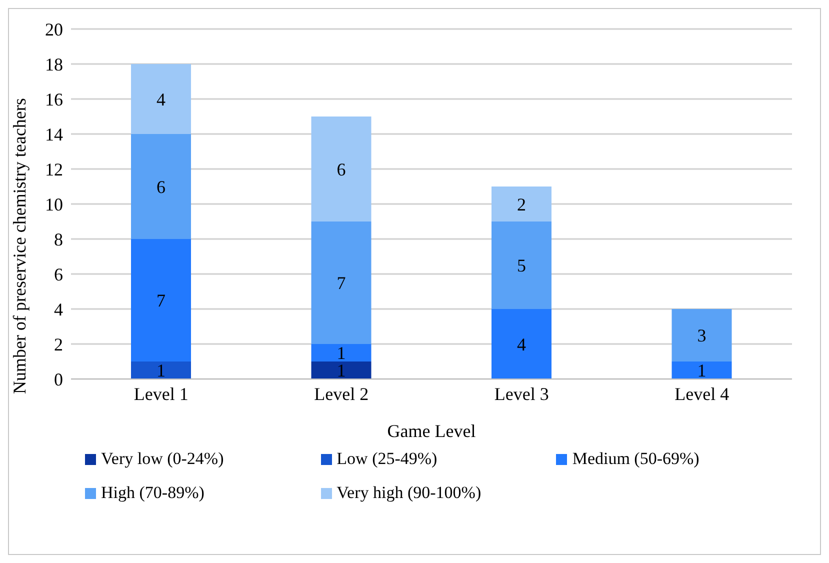 The image size is (829, 563). I want to click on y-tick-label: 12, so click(54, 169).